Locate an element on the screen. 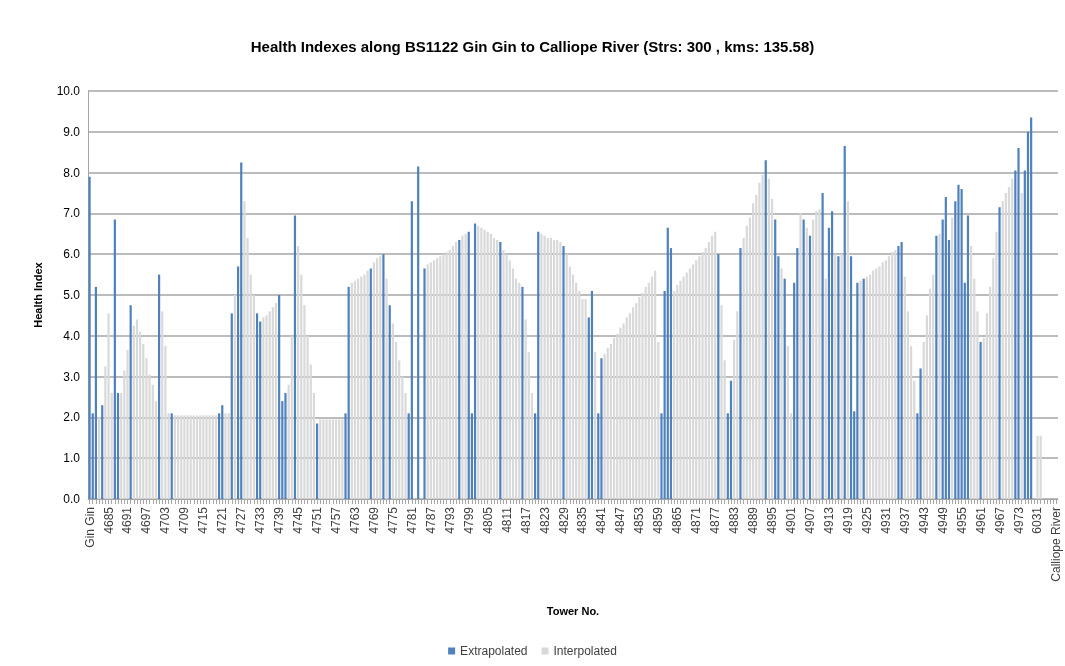 The height and width of the screenshot is (666, 1065). x-tick-label: 6031 is located at coordinates (1037, 520).